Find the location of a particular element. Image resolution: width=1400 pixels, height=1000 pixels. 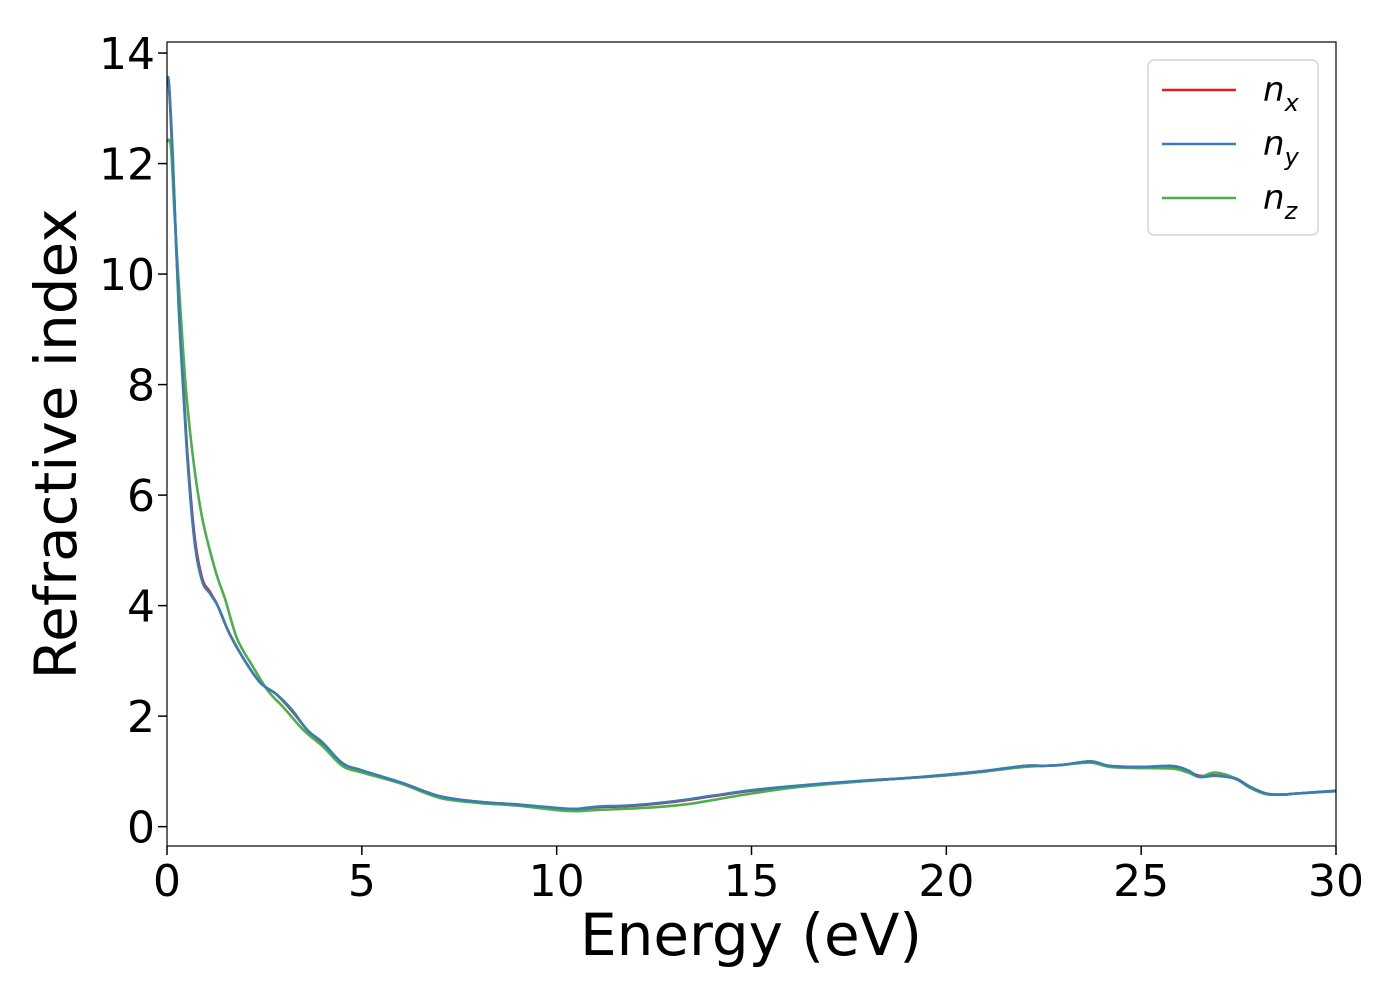

legend-label-ny: ny is located at coordinates (1281, 147).